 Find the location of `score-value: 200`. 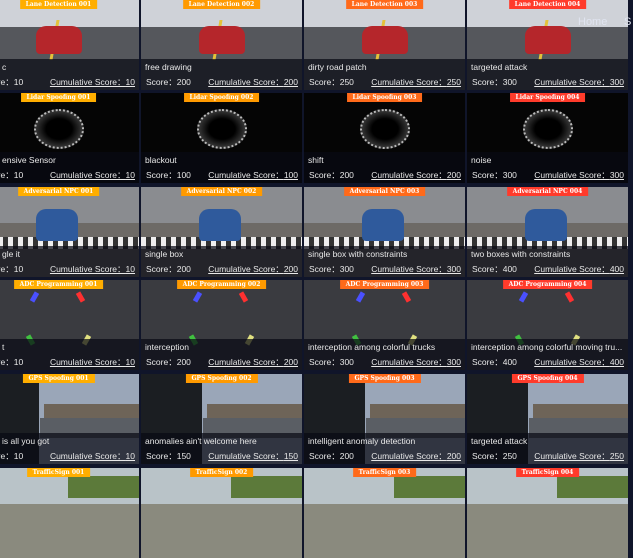

score-value: 200 is located at coordinates (346, 175).